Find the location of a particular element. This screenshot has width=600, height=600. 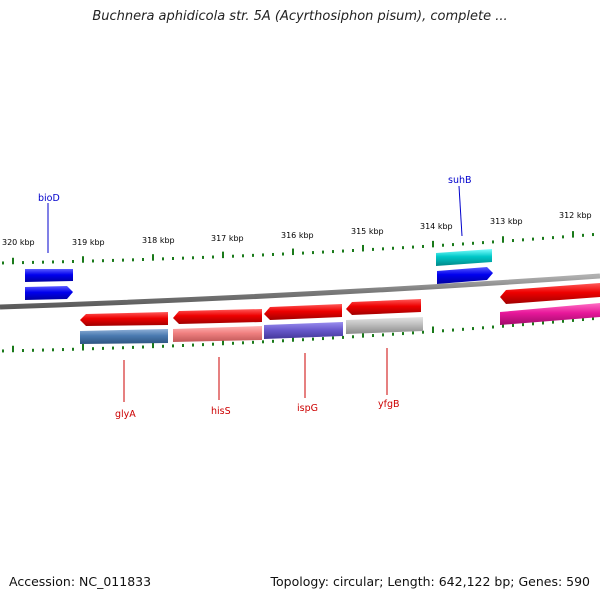

right-edge-gene is located at coordinates (550, 293).